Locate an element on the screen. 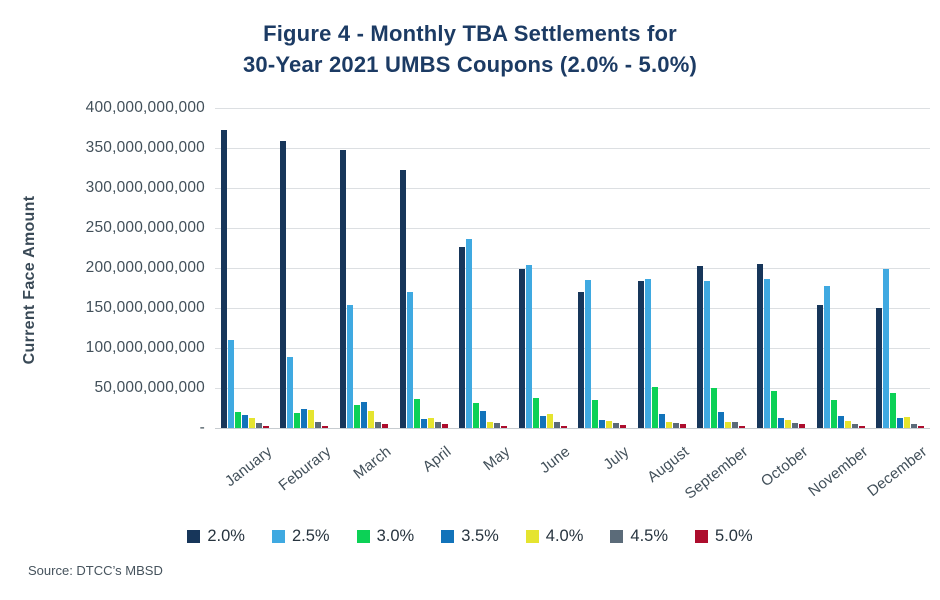 The width and height of the screenshot is (940, 600). bar-3-5-july is located at coordinates (602, 424).